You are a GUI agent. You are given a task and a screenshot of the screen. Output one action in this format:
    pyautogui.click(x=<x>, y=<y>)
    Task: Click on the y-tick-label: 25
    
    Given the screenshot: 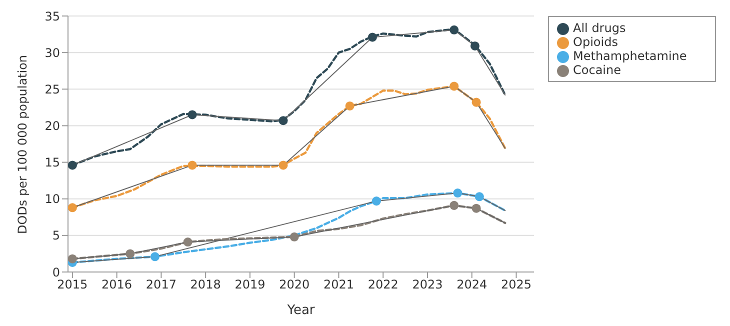 What is the action you would take?
    pyautogui.click(x=52, y=89)
    